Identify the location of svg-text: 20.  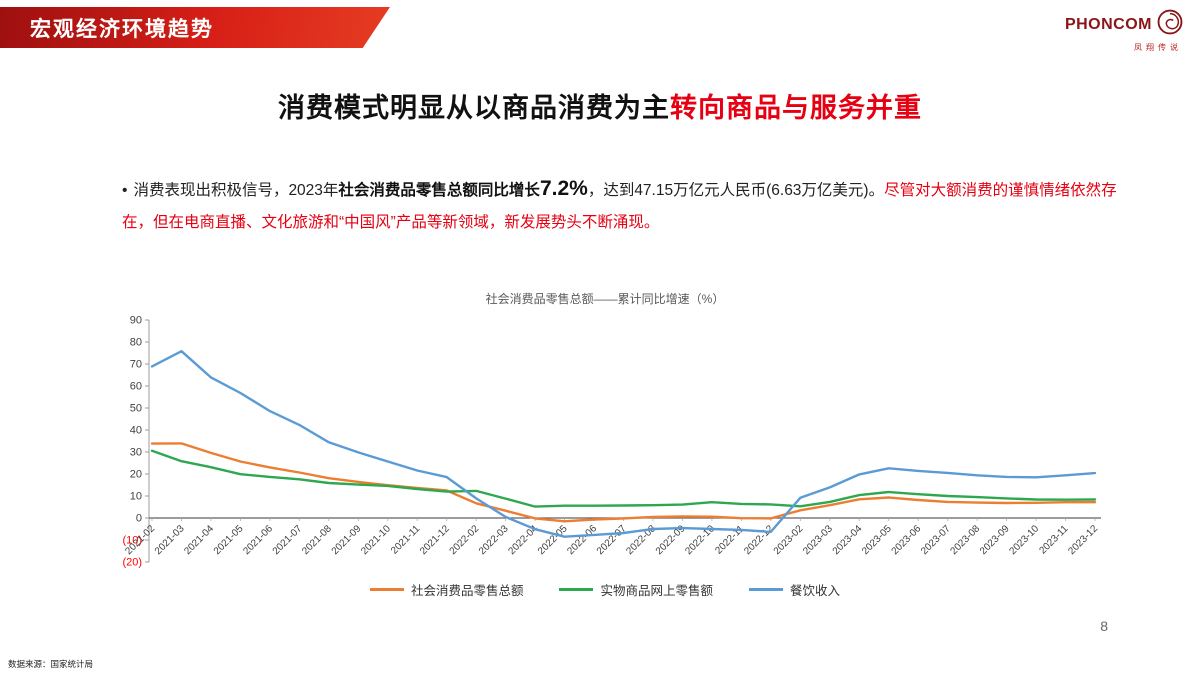
(136, 475).